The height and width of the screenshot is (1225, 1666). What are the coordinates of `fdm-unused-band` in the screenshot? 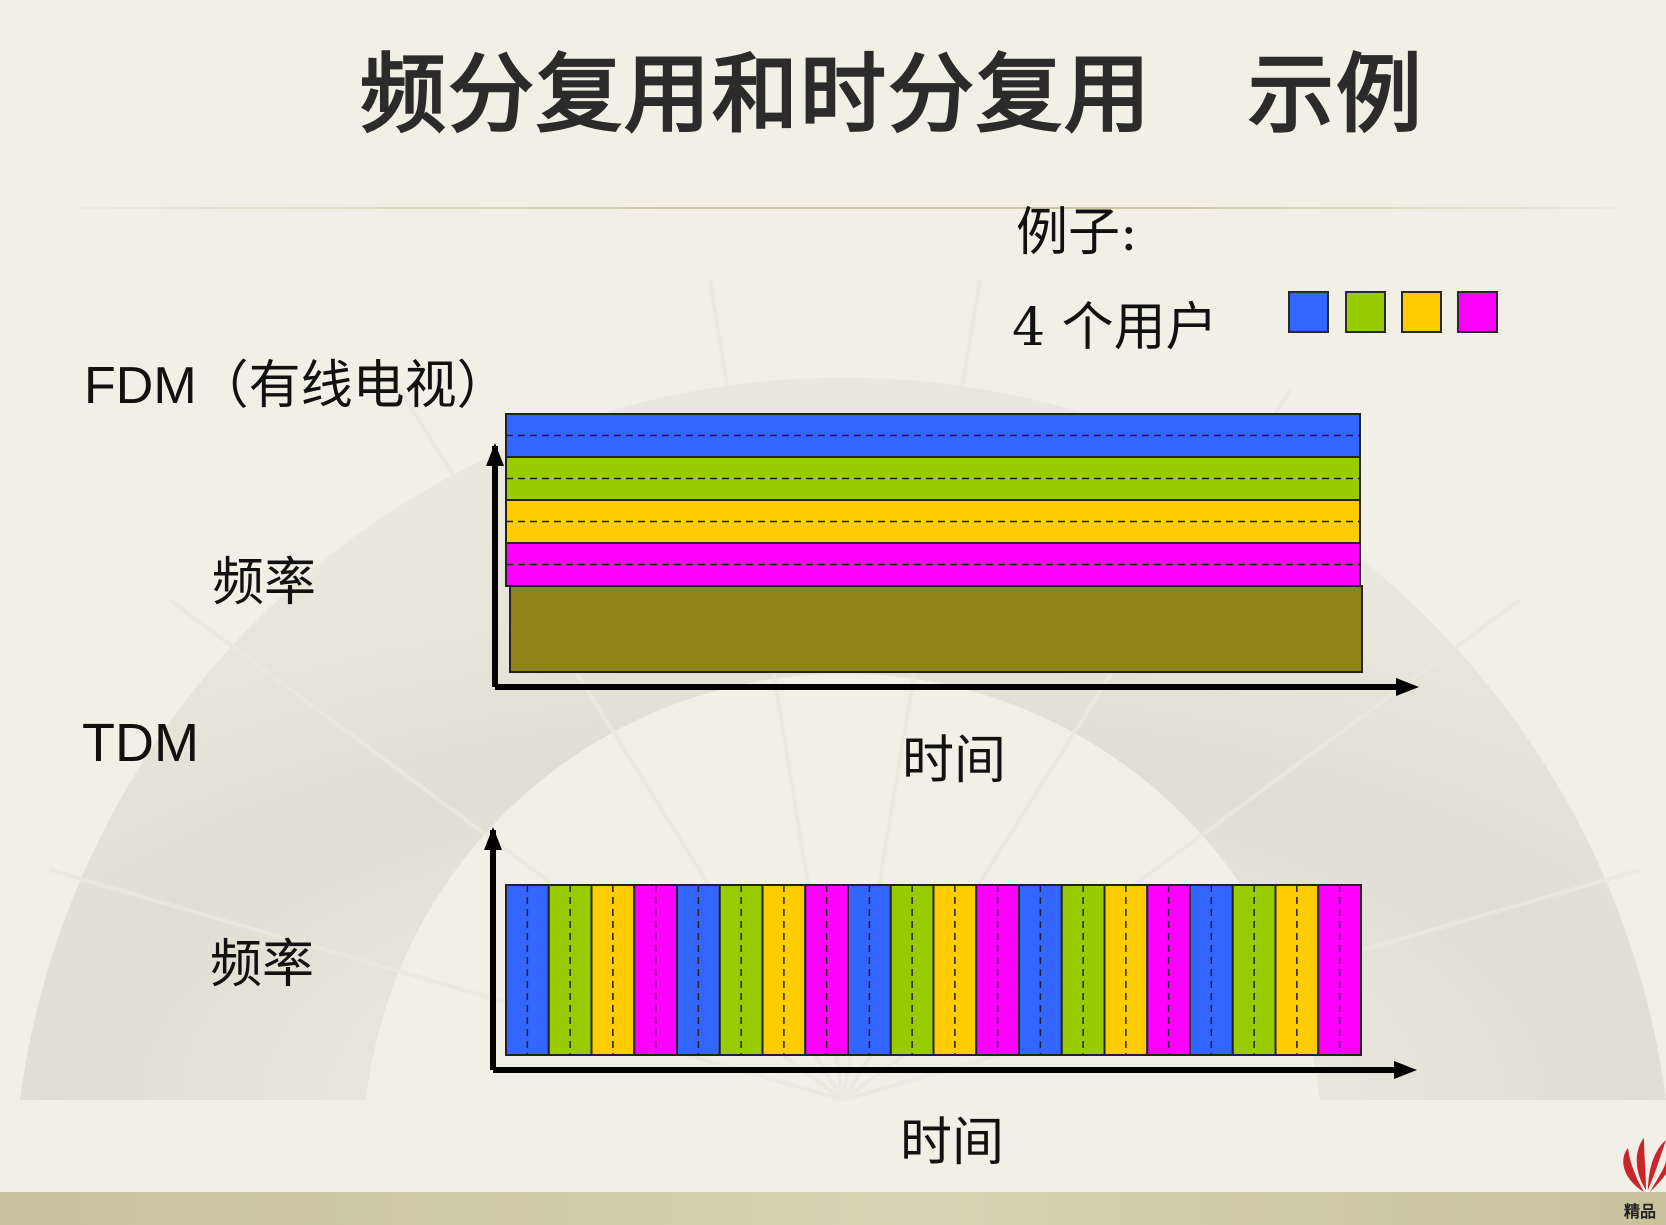 It's located at (936, 629).